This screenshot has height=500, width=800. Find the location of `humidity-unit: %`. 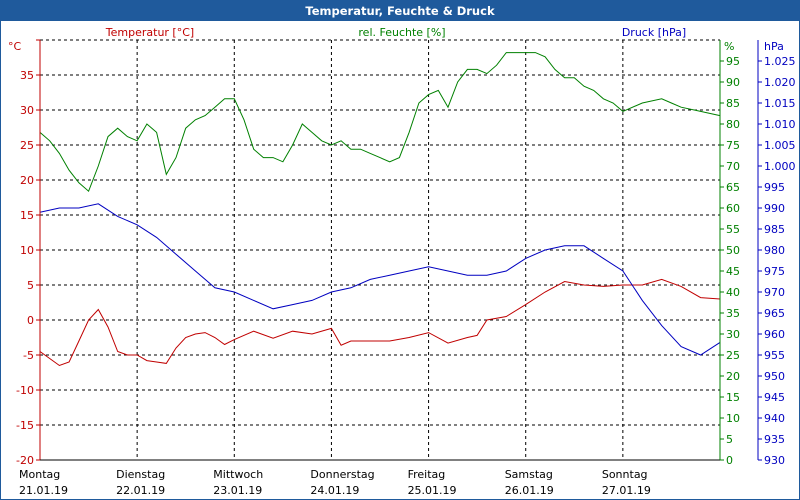

humidity-unit: % is located at coordinates (729, 46).